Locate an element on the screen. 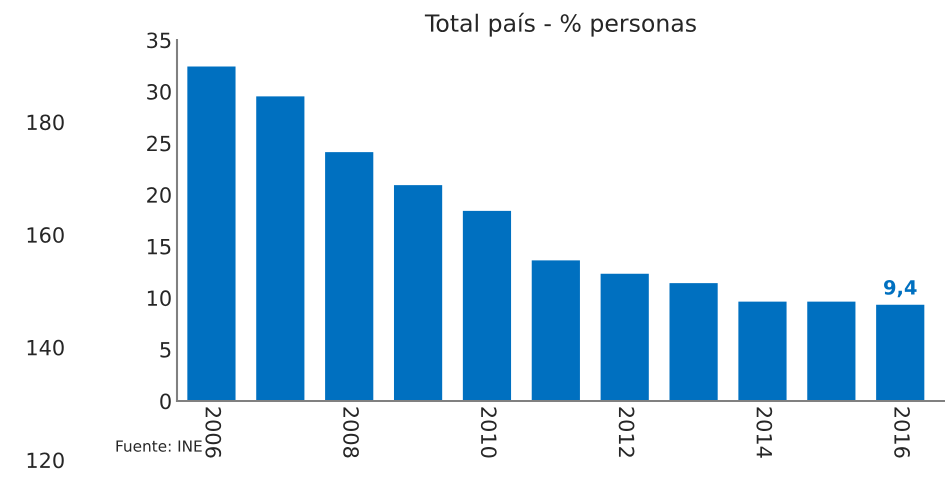  source-note: Fuente: INE is located at coordinates (159, 446).